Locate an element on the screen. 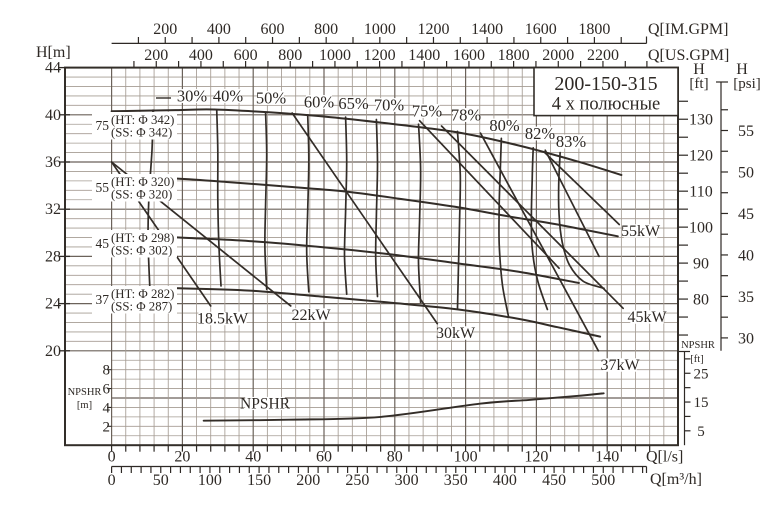 The image size is (771, 514). power-label-22kW: 22kW is located at coordinates (311, 315).